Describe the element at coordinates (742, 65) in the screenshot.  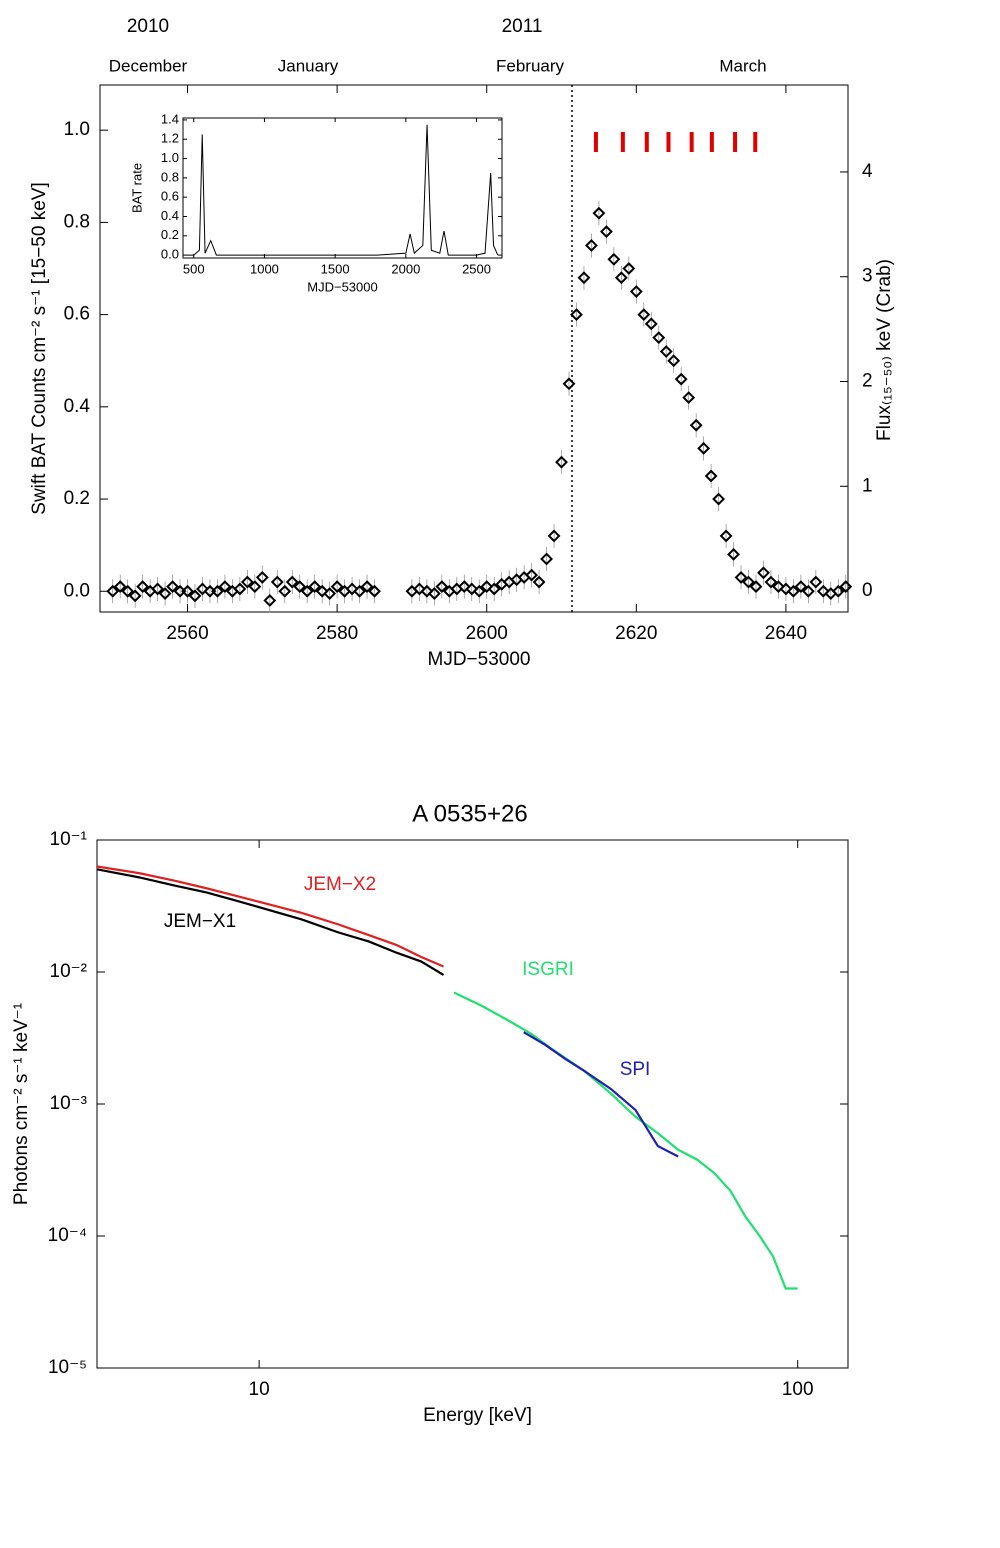
I see `month-label: March` at that location.